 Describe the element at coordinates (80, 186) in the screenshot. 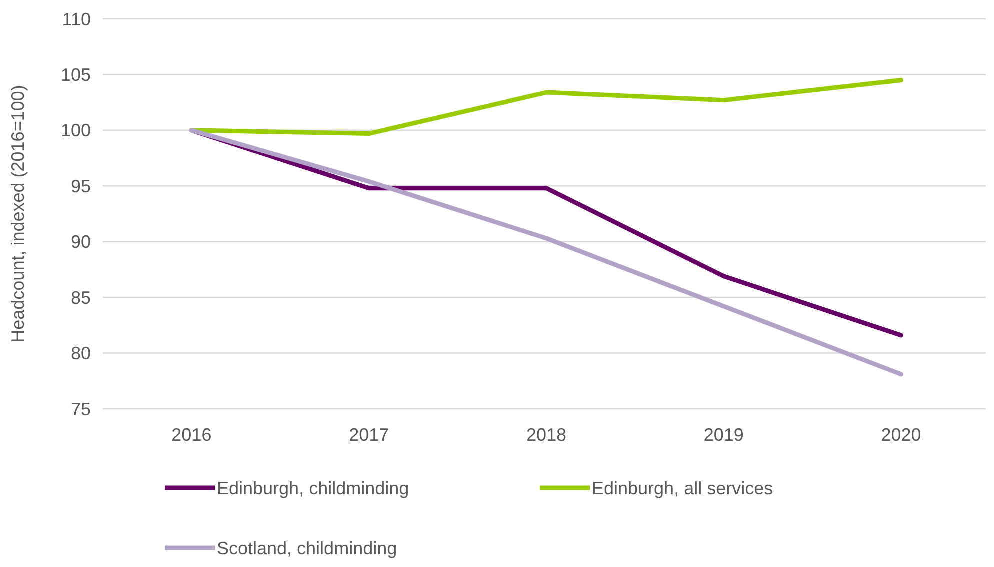

I see `y-tick-label: 95` at that location.